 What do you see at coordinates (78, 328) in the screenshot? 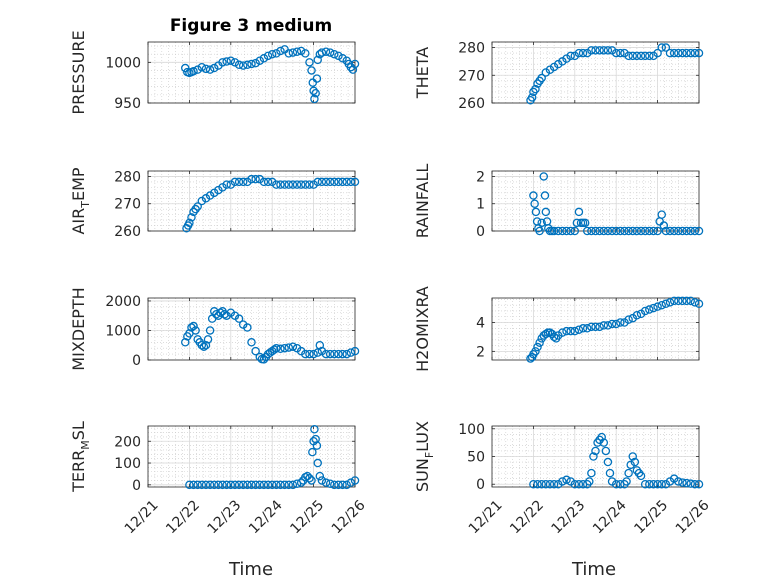
I see `y-axis-label-4: MIXDEPTH` at bounding box center [78, 328].